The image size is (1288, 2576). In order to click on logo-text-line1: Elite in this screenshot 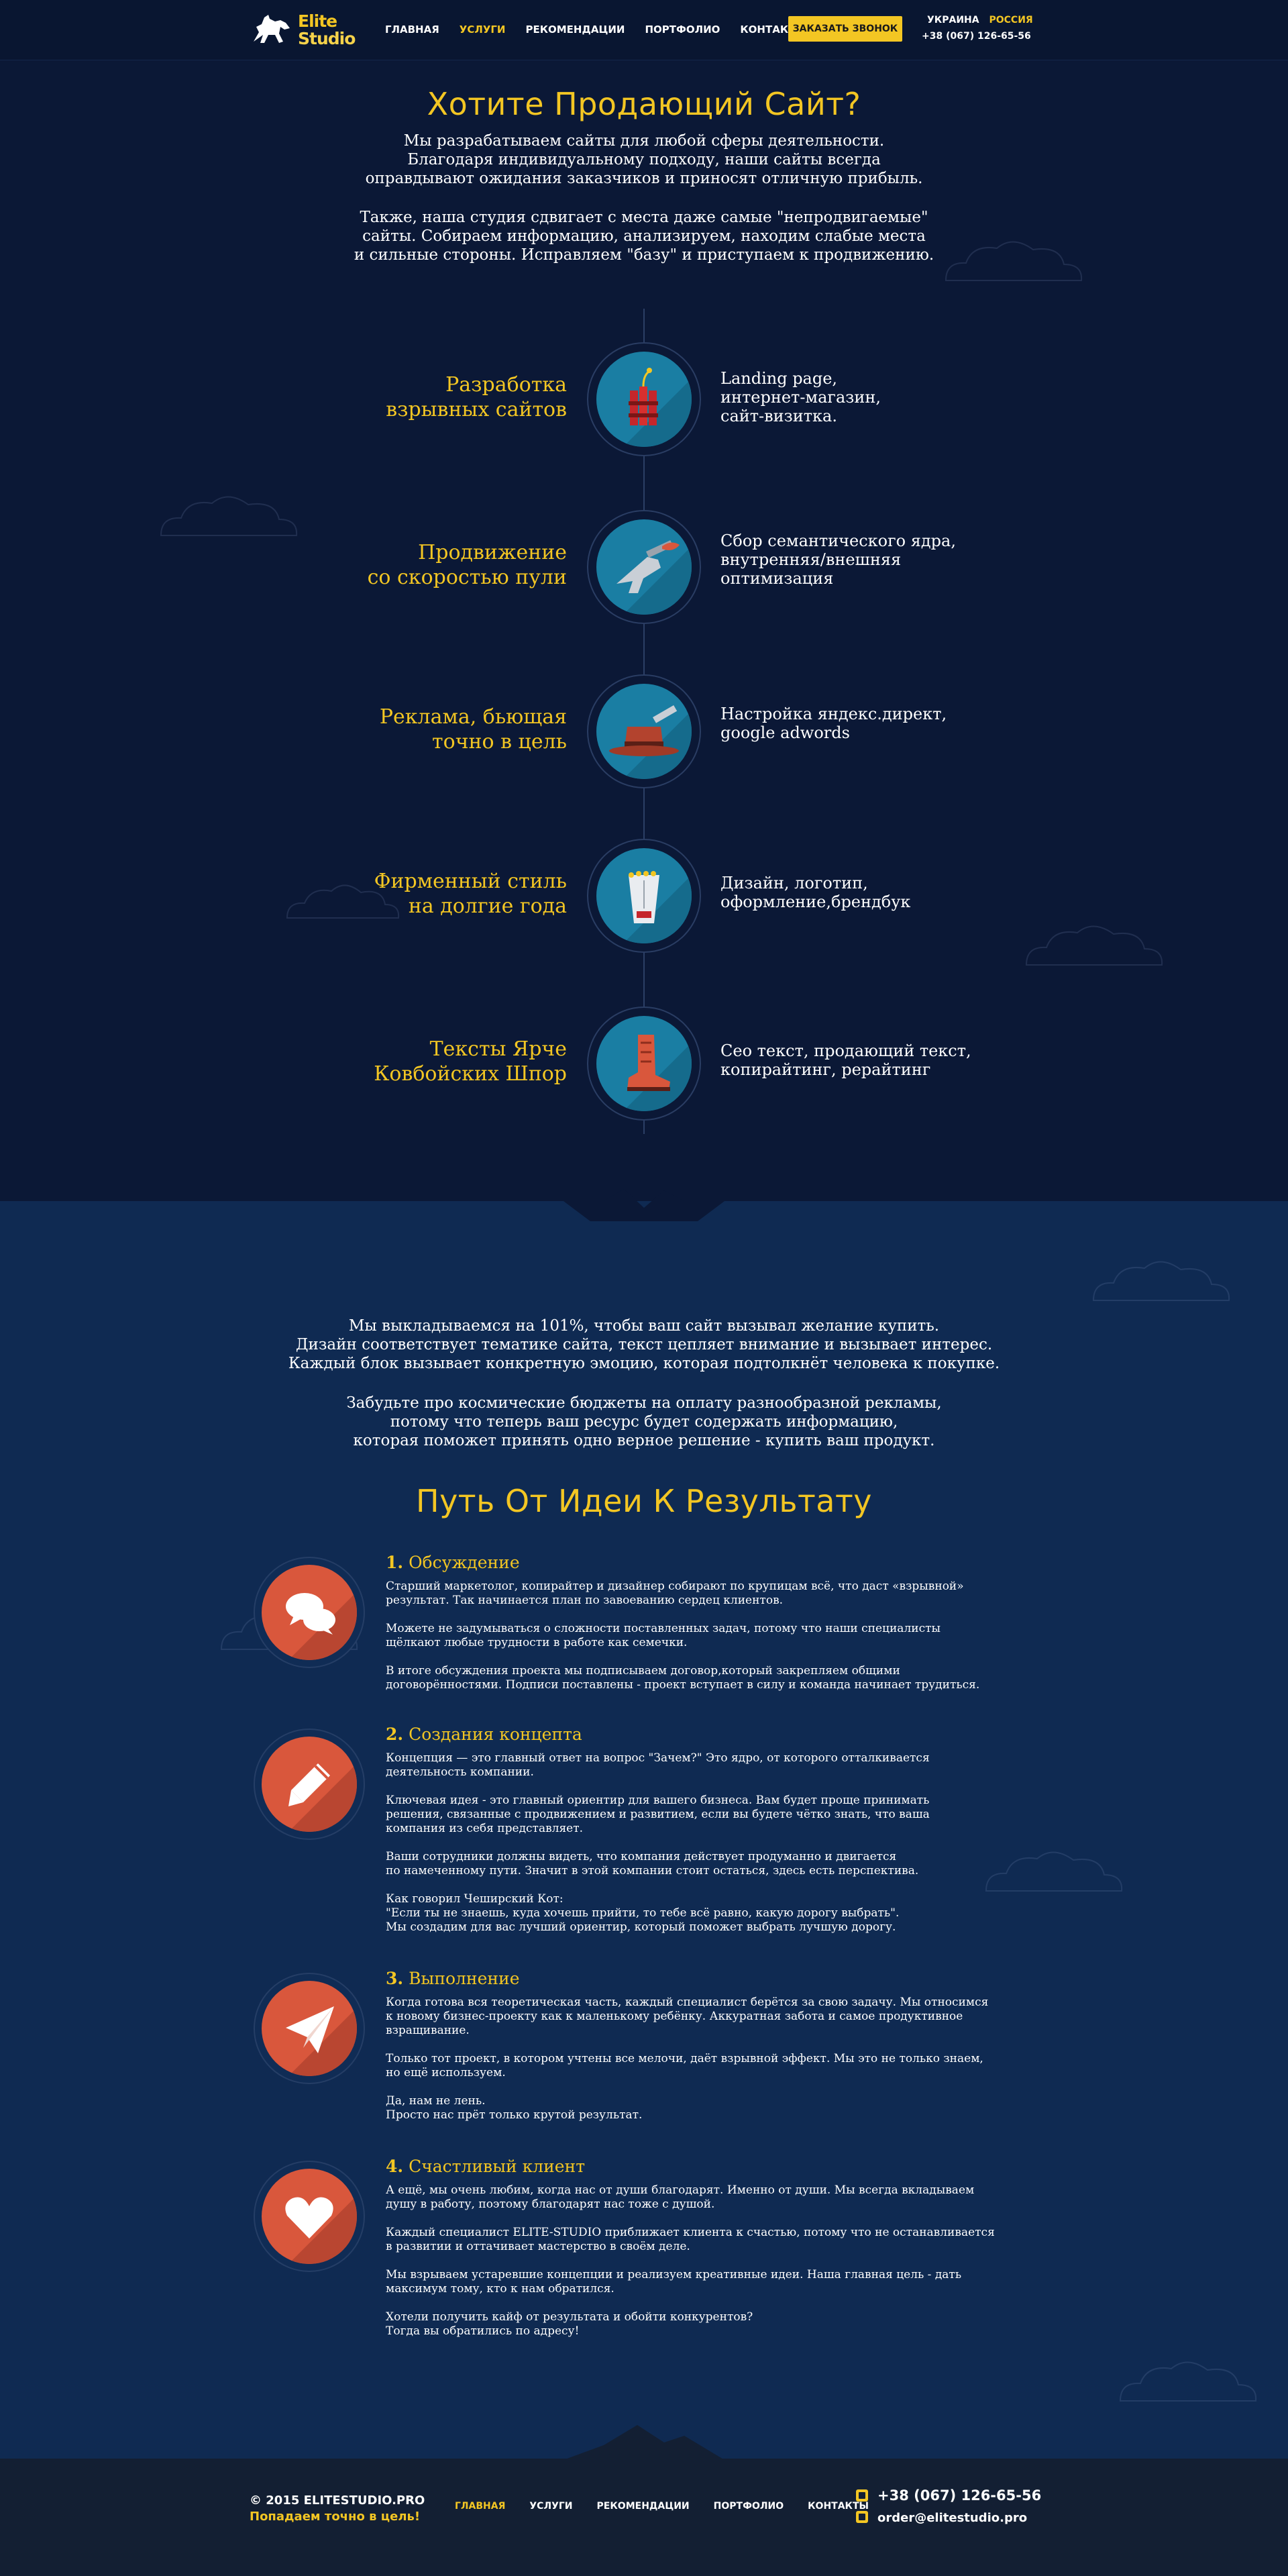, I will do `click(317, 21)`.